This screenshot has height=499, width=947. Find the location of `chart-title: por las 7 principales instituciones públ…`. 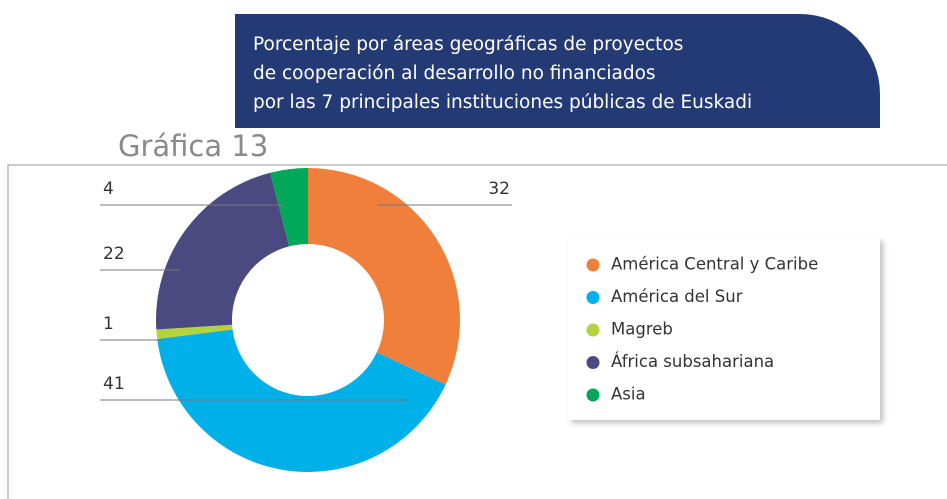

chart-title: por las 7 principales instituciones públ… is located at coordinates (502, 102).